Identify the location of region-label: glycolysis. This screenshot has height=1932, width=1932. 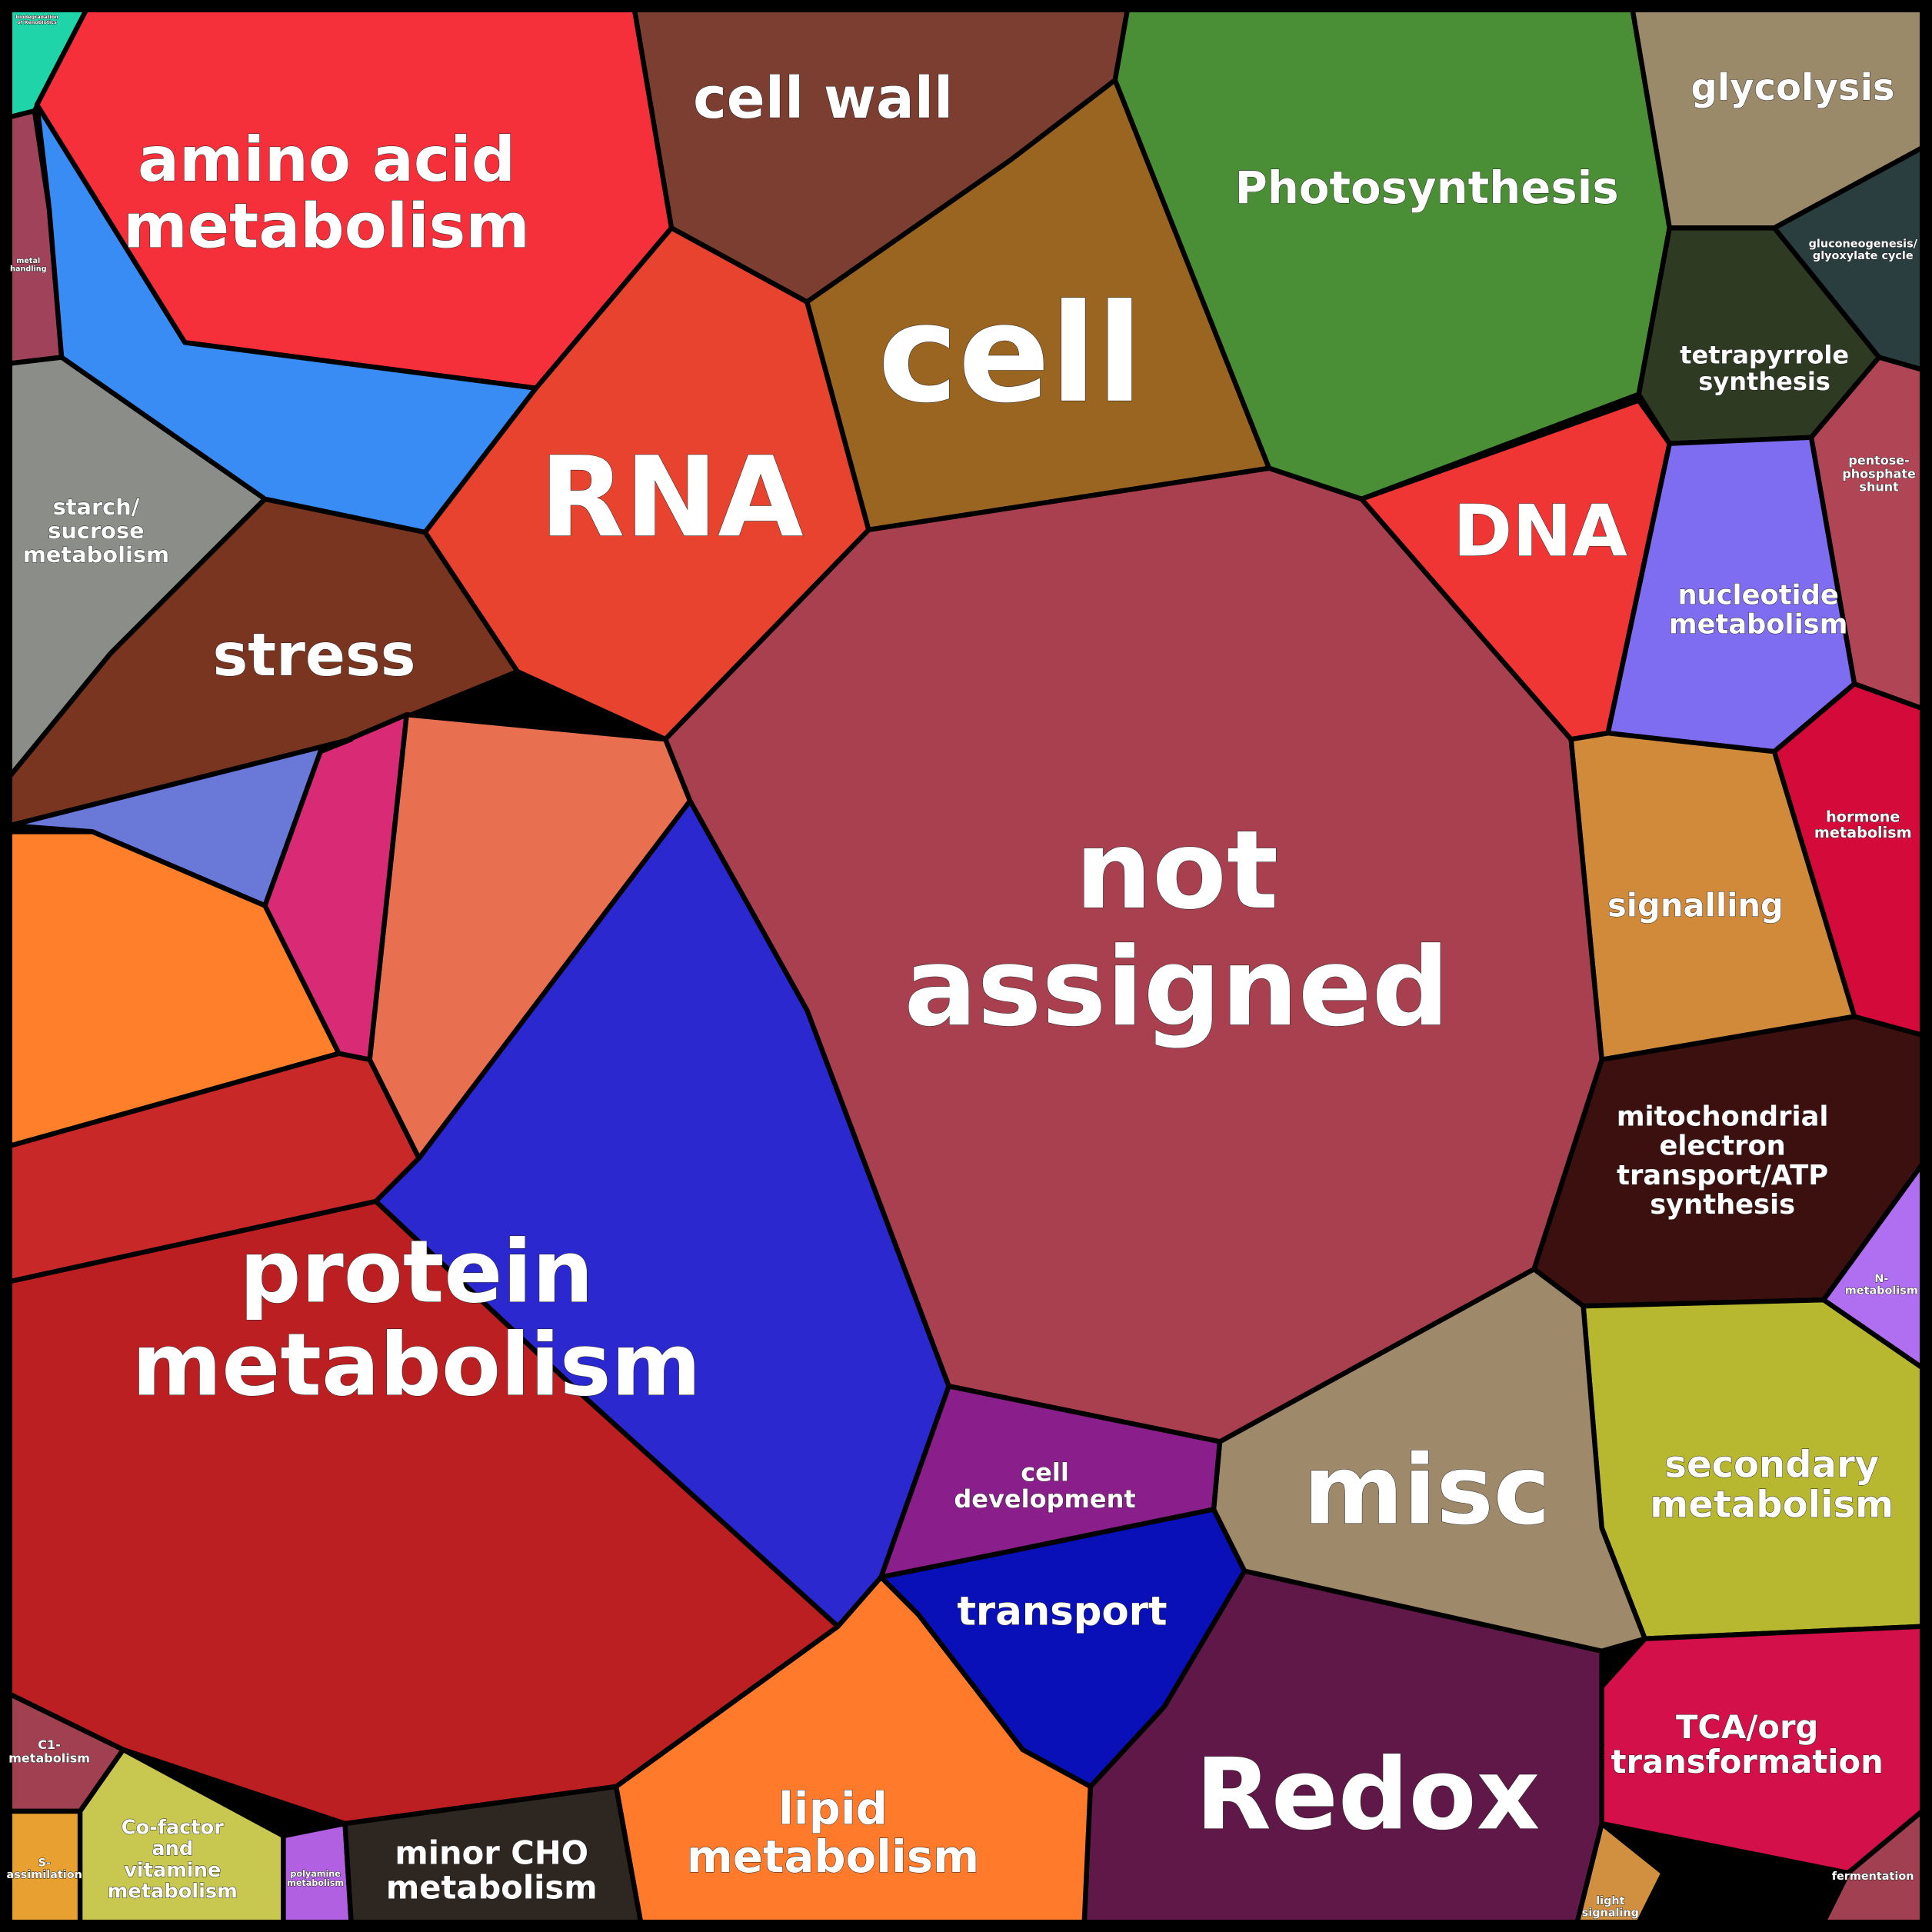
(1792, 87).